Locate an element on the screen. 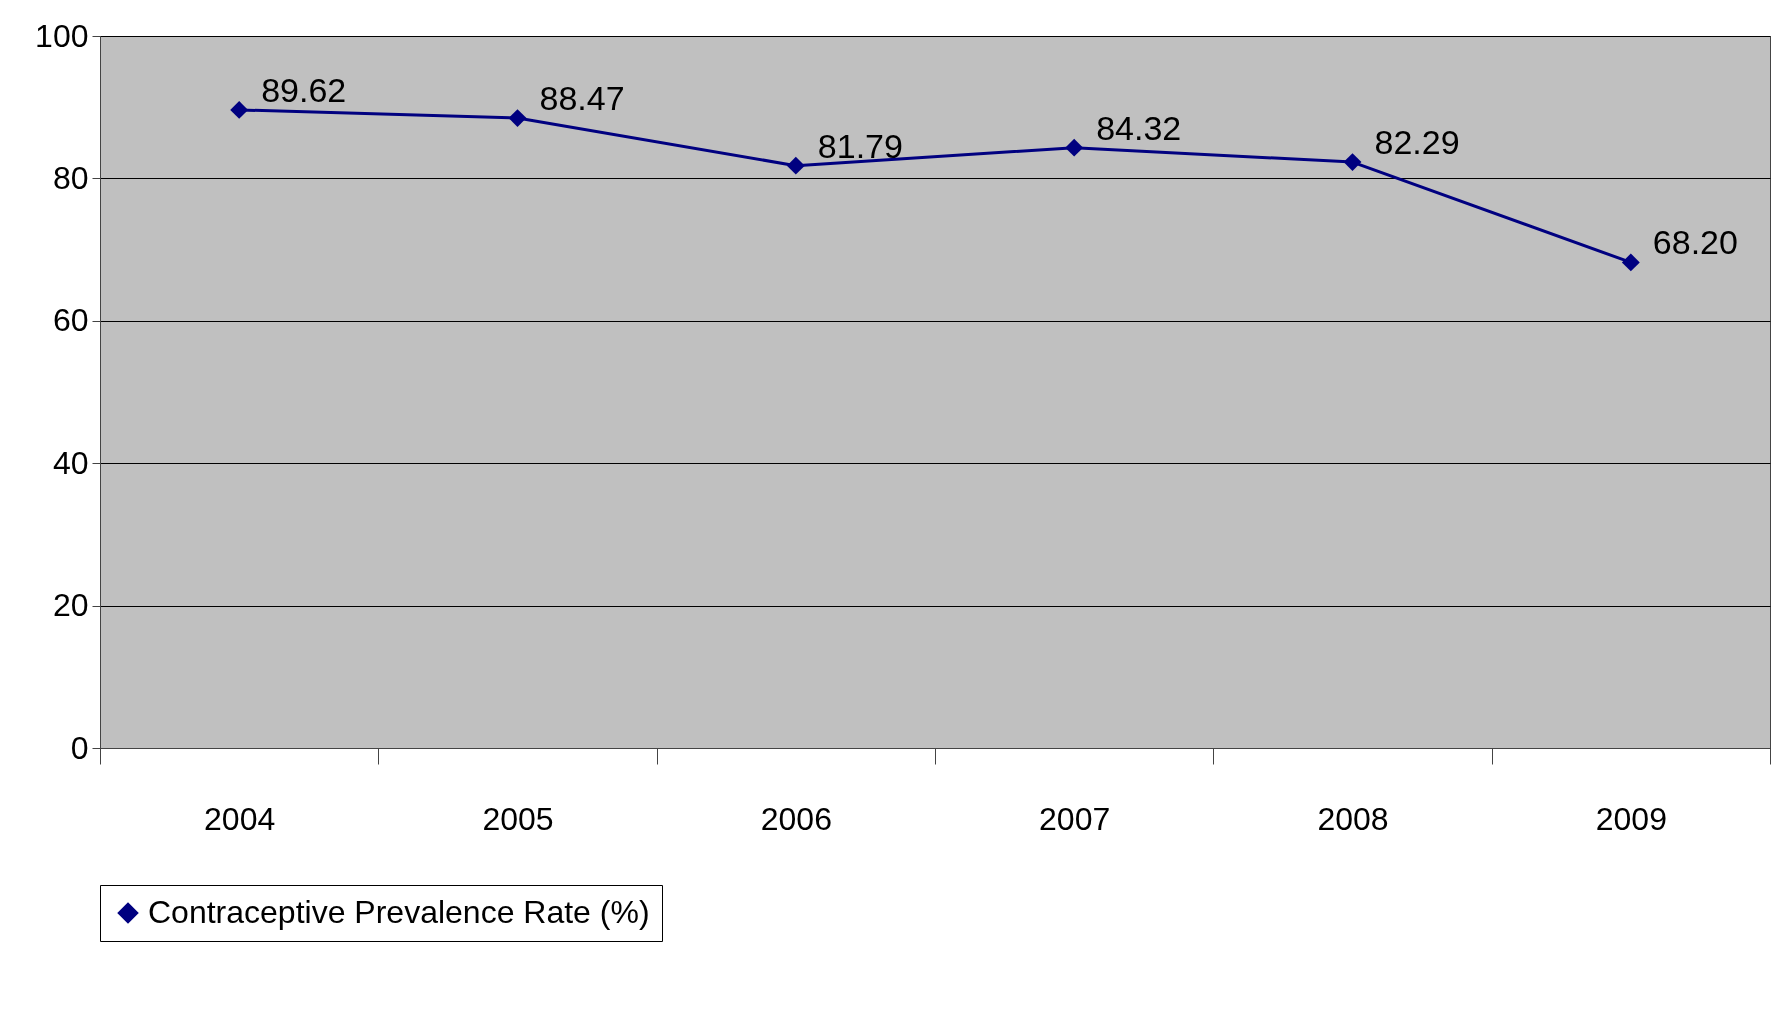 The image size is (1782, 1020). x-tick-label: 2005 is located at coordinates (518, 818).